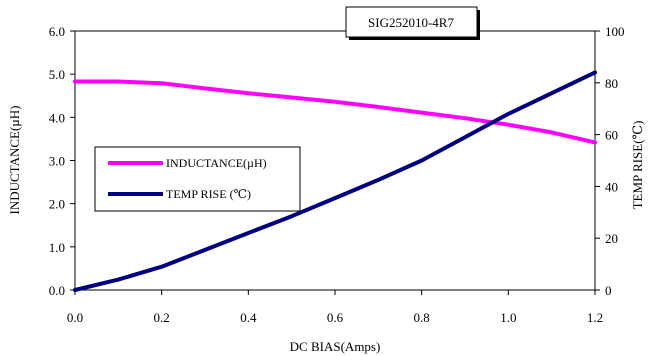 The image size is (651, 356). What do you see at coordinates (14, 160) in the screenshot?
I see `y-axis-label: INDUCTANCE(µH)` at bounding box center [14, 160].